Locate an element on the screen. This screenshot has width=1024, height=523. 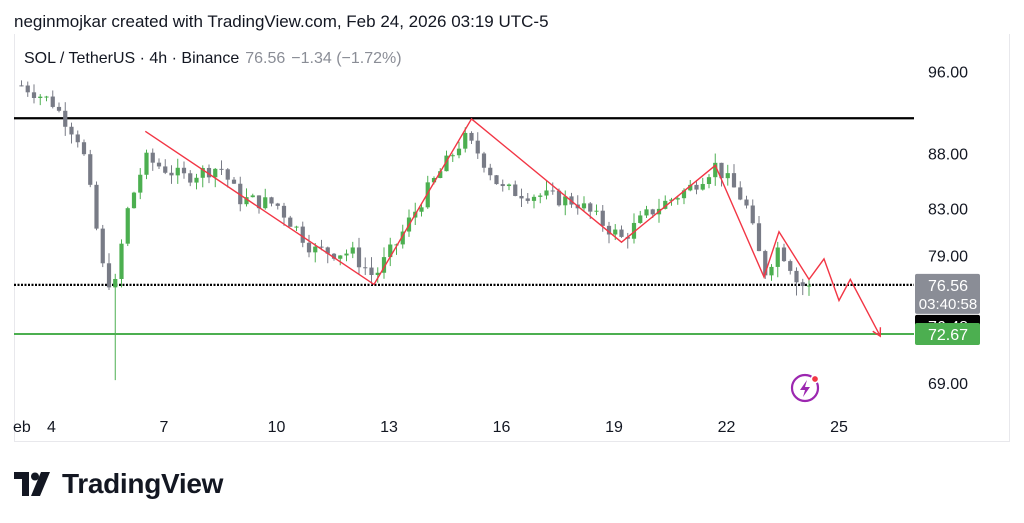
x-axis-tick-label: 25 is located at coordinates (839, 427).